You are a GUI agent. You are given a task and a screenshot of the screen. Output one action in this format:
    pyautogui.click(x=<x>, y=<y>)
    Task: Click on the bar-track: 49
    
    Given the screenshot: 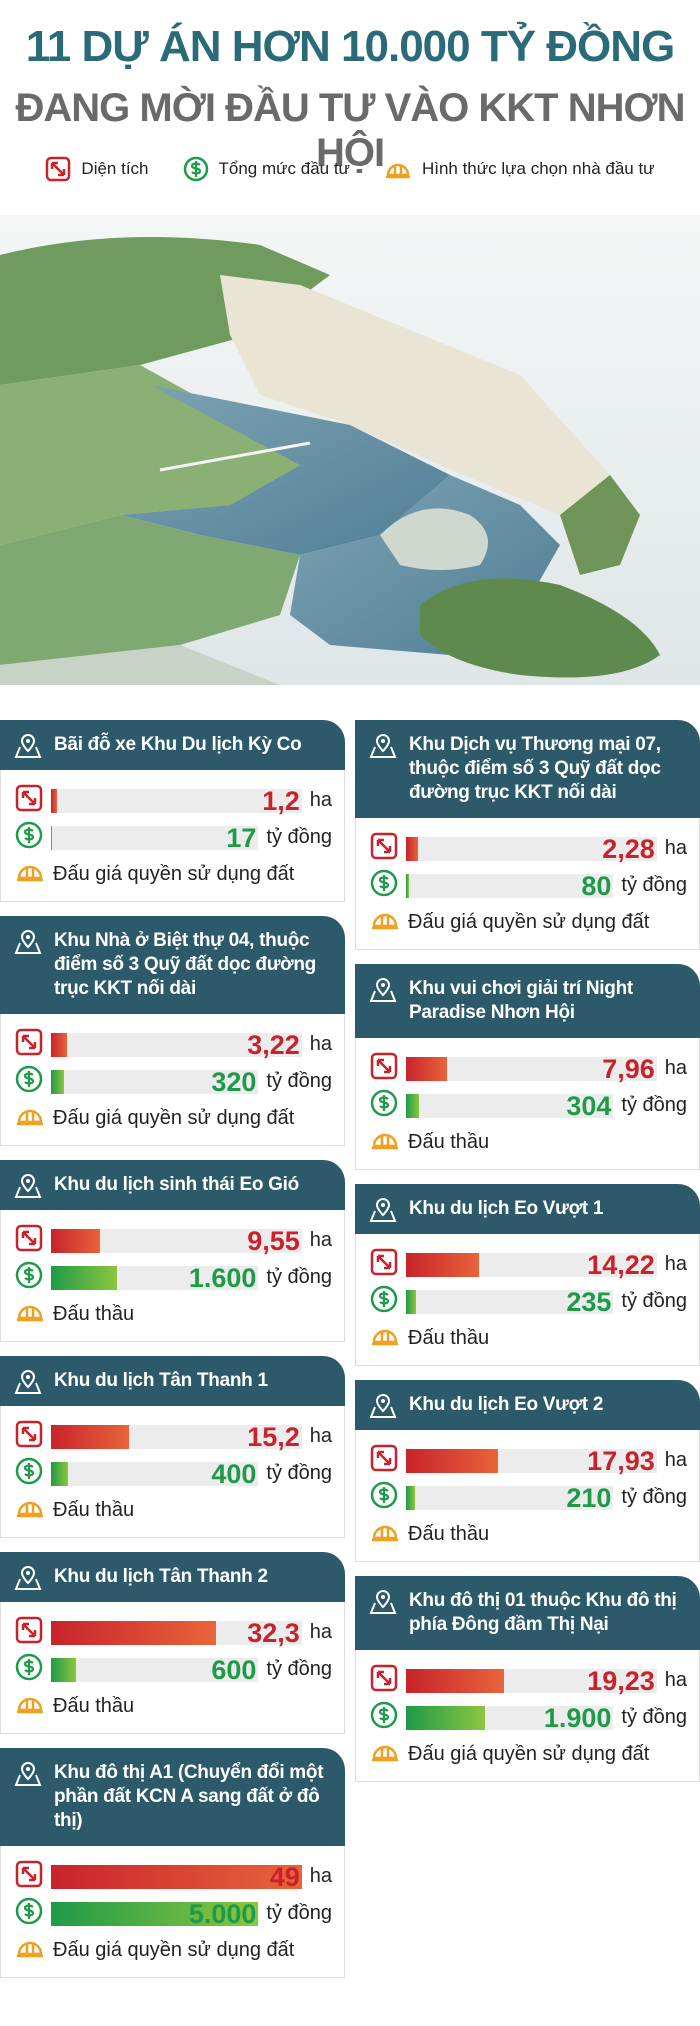 What is the action you would take?
    pyautogui.click(x=176, y=1877)
    